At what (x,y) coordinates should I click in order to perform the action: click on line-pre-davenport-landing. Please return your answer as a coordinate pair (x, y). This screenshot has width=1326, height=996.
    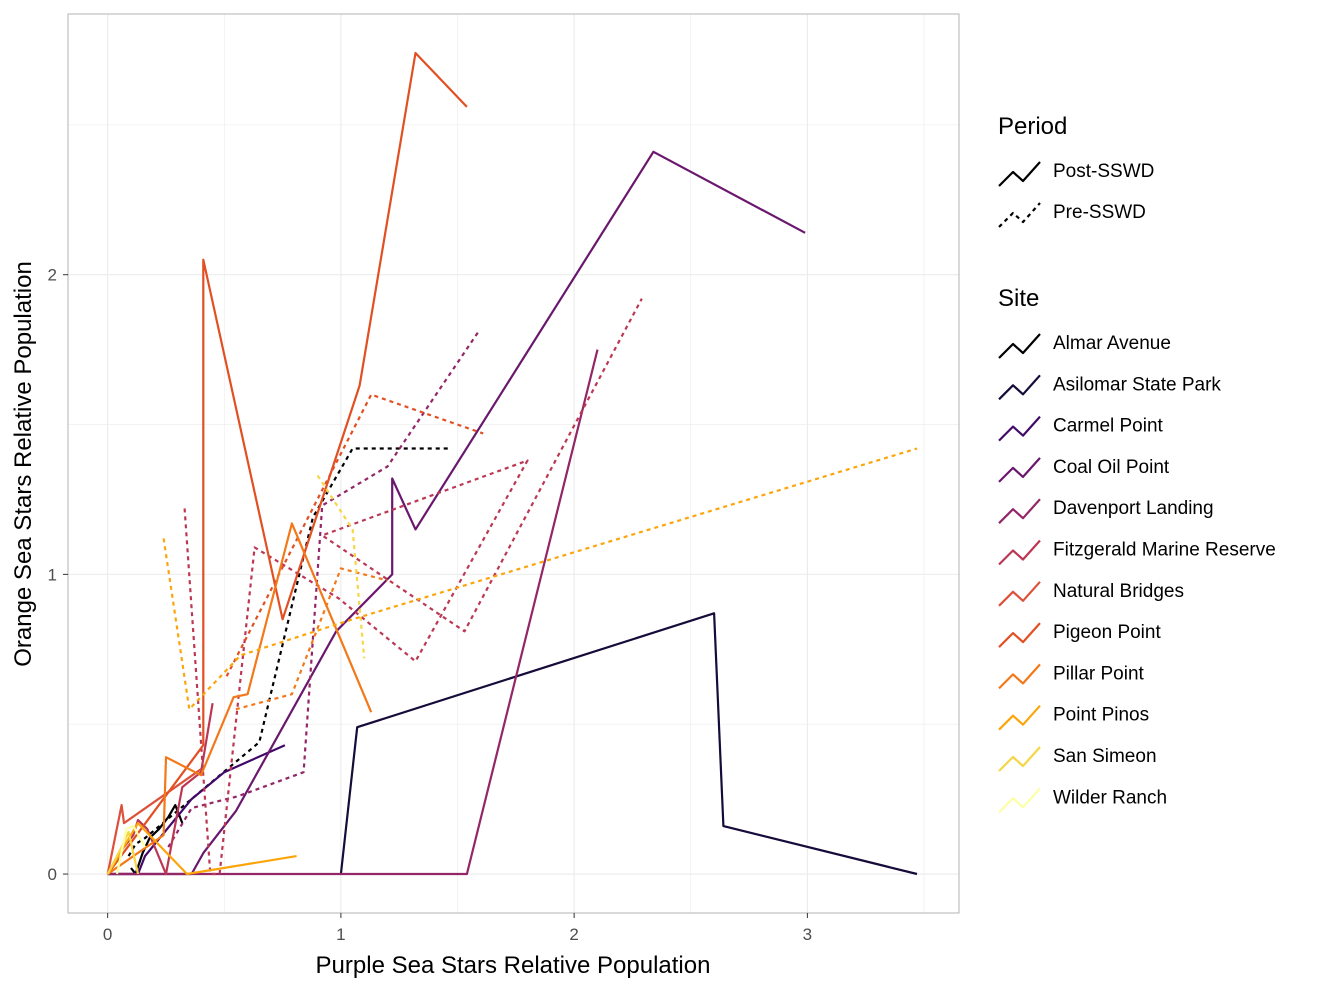
    Looking at the image, I should click on (323, 589).